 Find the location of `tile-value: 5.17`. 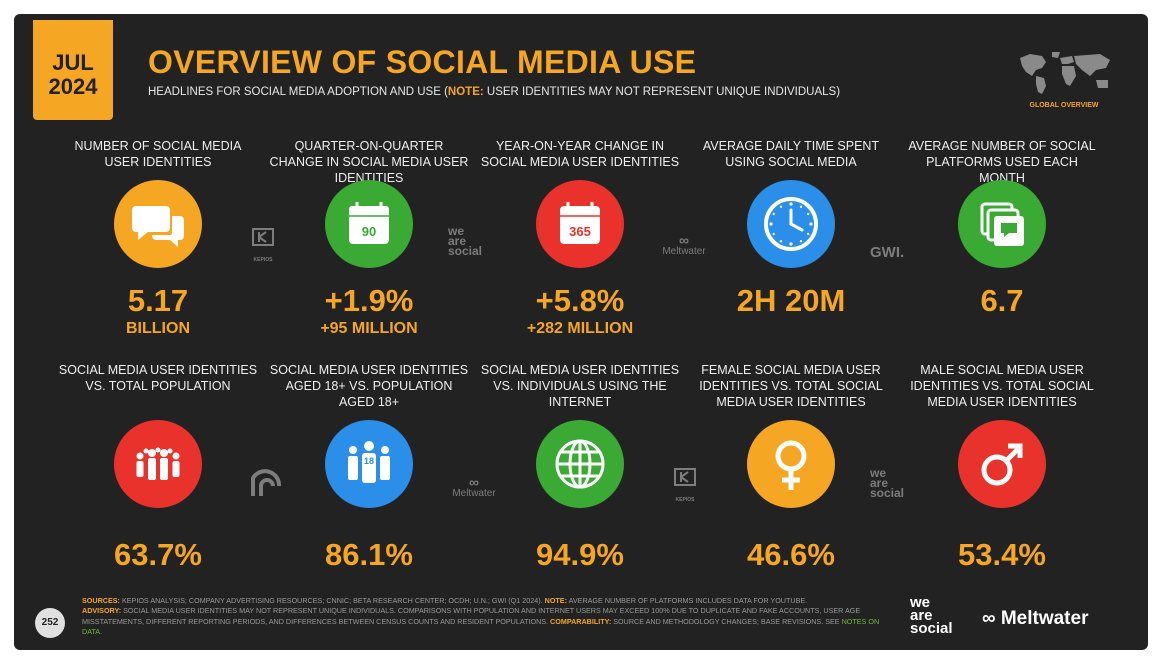

tile-value: 5.17 is located at coordinates (158, 300).